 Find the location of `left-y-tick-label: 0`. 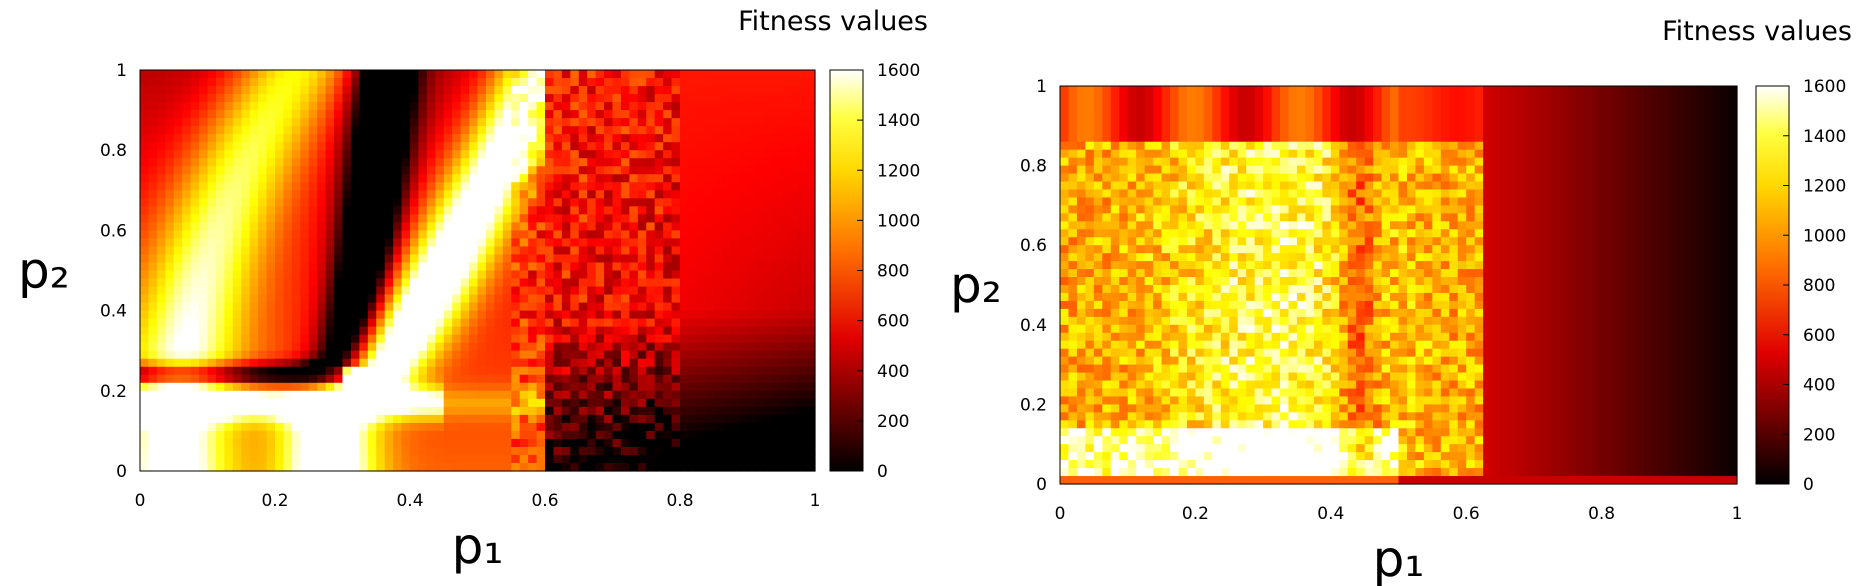

left-y-tick-label: 0 is located at coordinates (121, 472).